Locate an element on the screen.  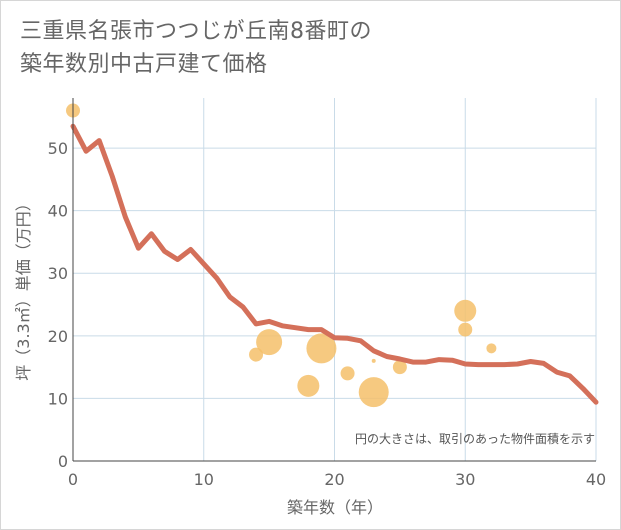
y-tick-label: 20 is located at coordinates (58, 336).